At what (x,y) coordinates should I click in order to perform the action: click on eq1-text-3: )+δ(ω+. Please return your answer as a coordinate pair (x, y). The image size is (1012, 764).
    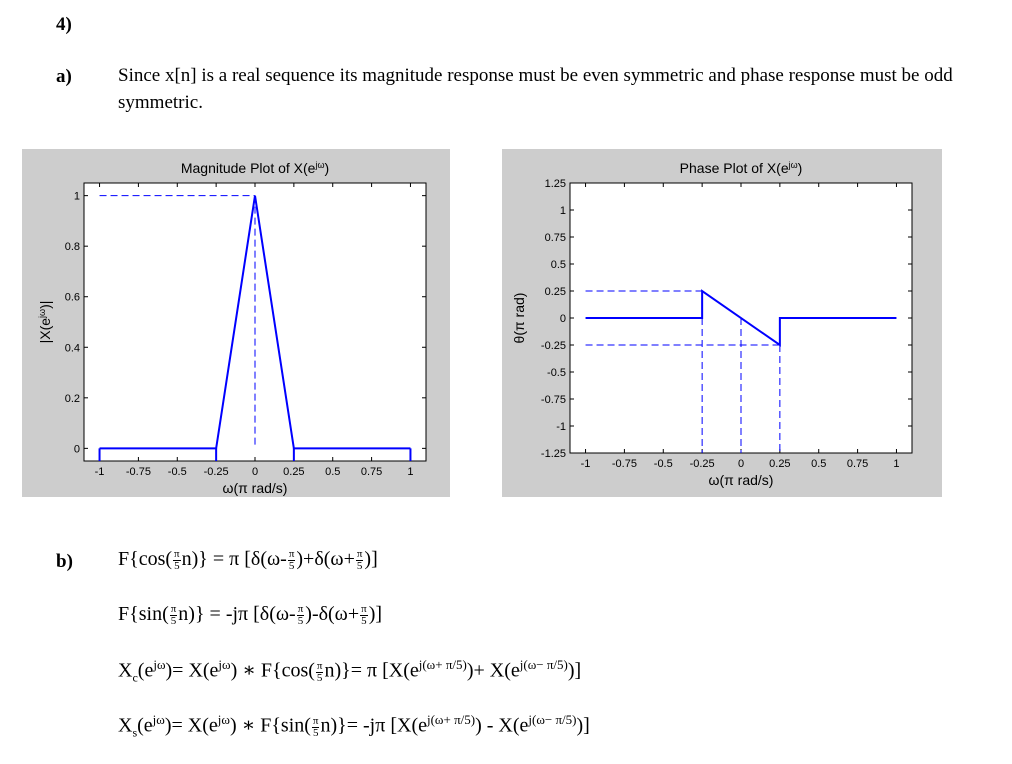
    Looking at the image, I should click on (325, 559).